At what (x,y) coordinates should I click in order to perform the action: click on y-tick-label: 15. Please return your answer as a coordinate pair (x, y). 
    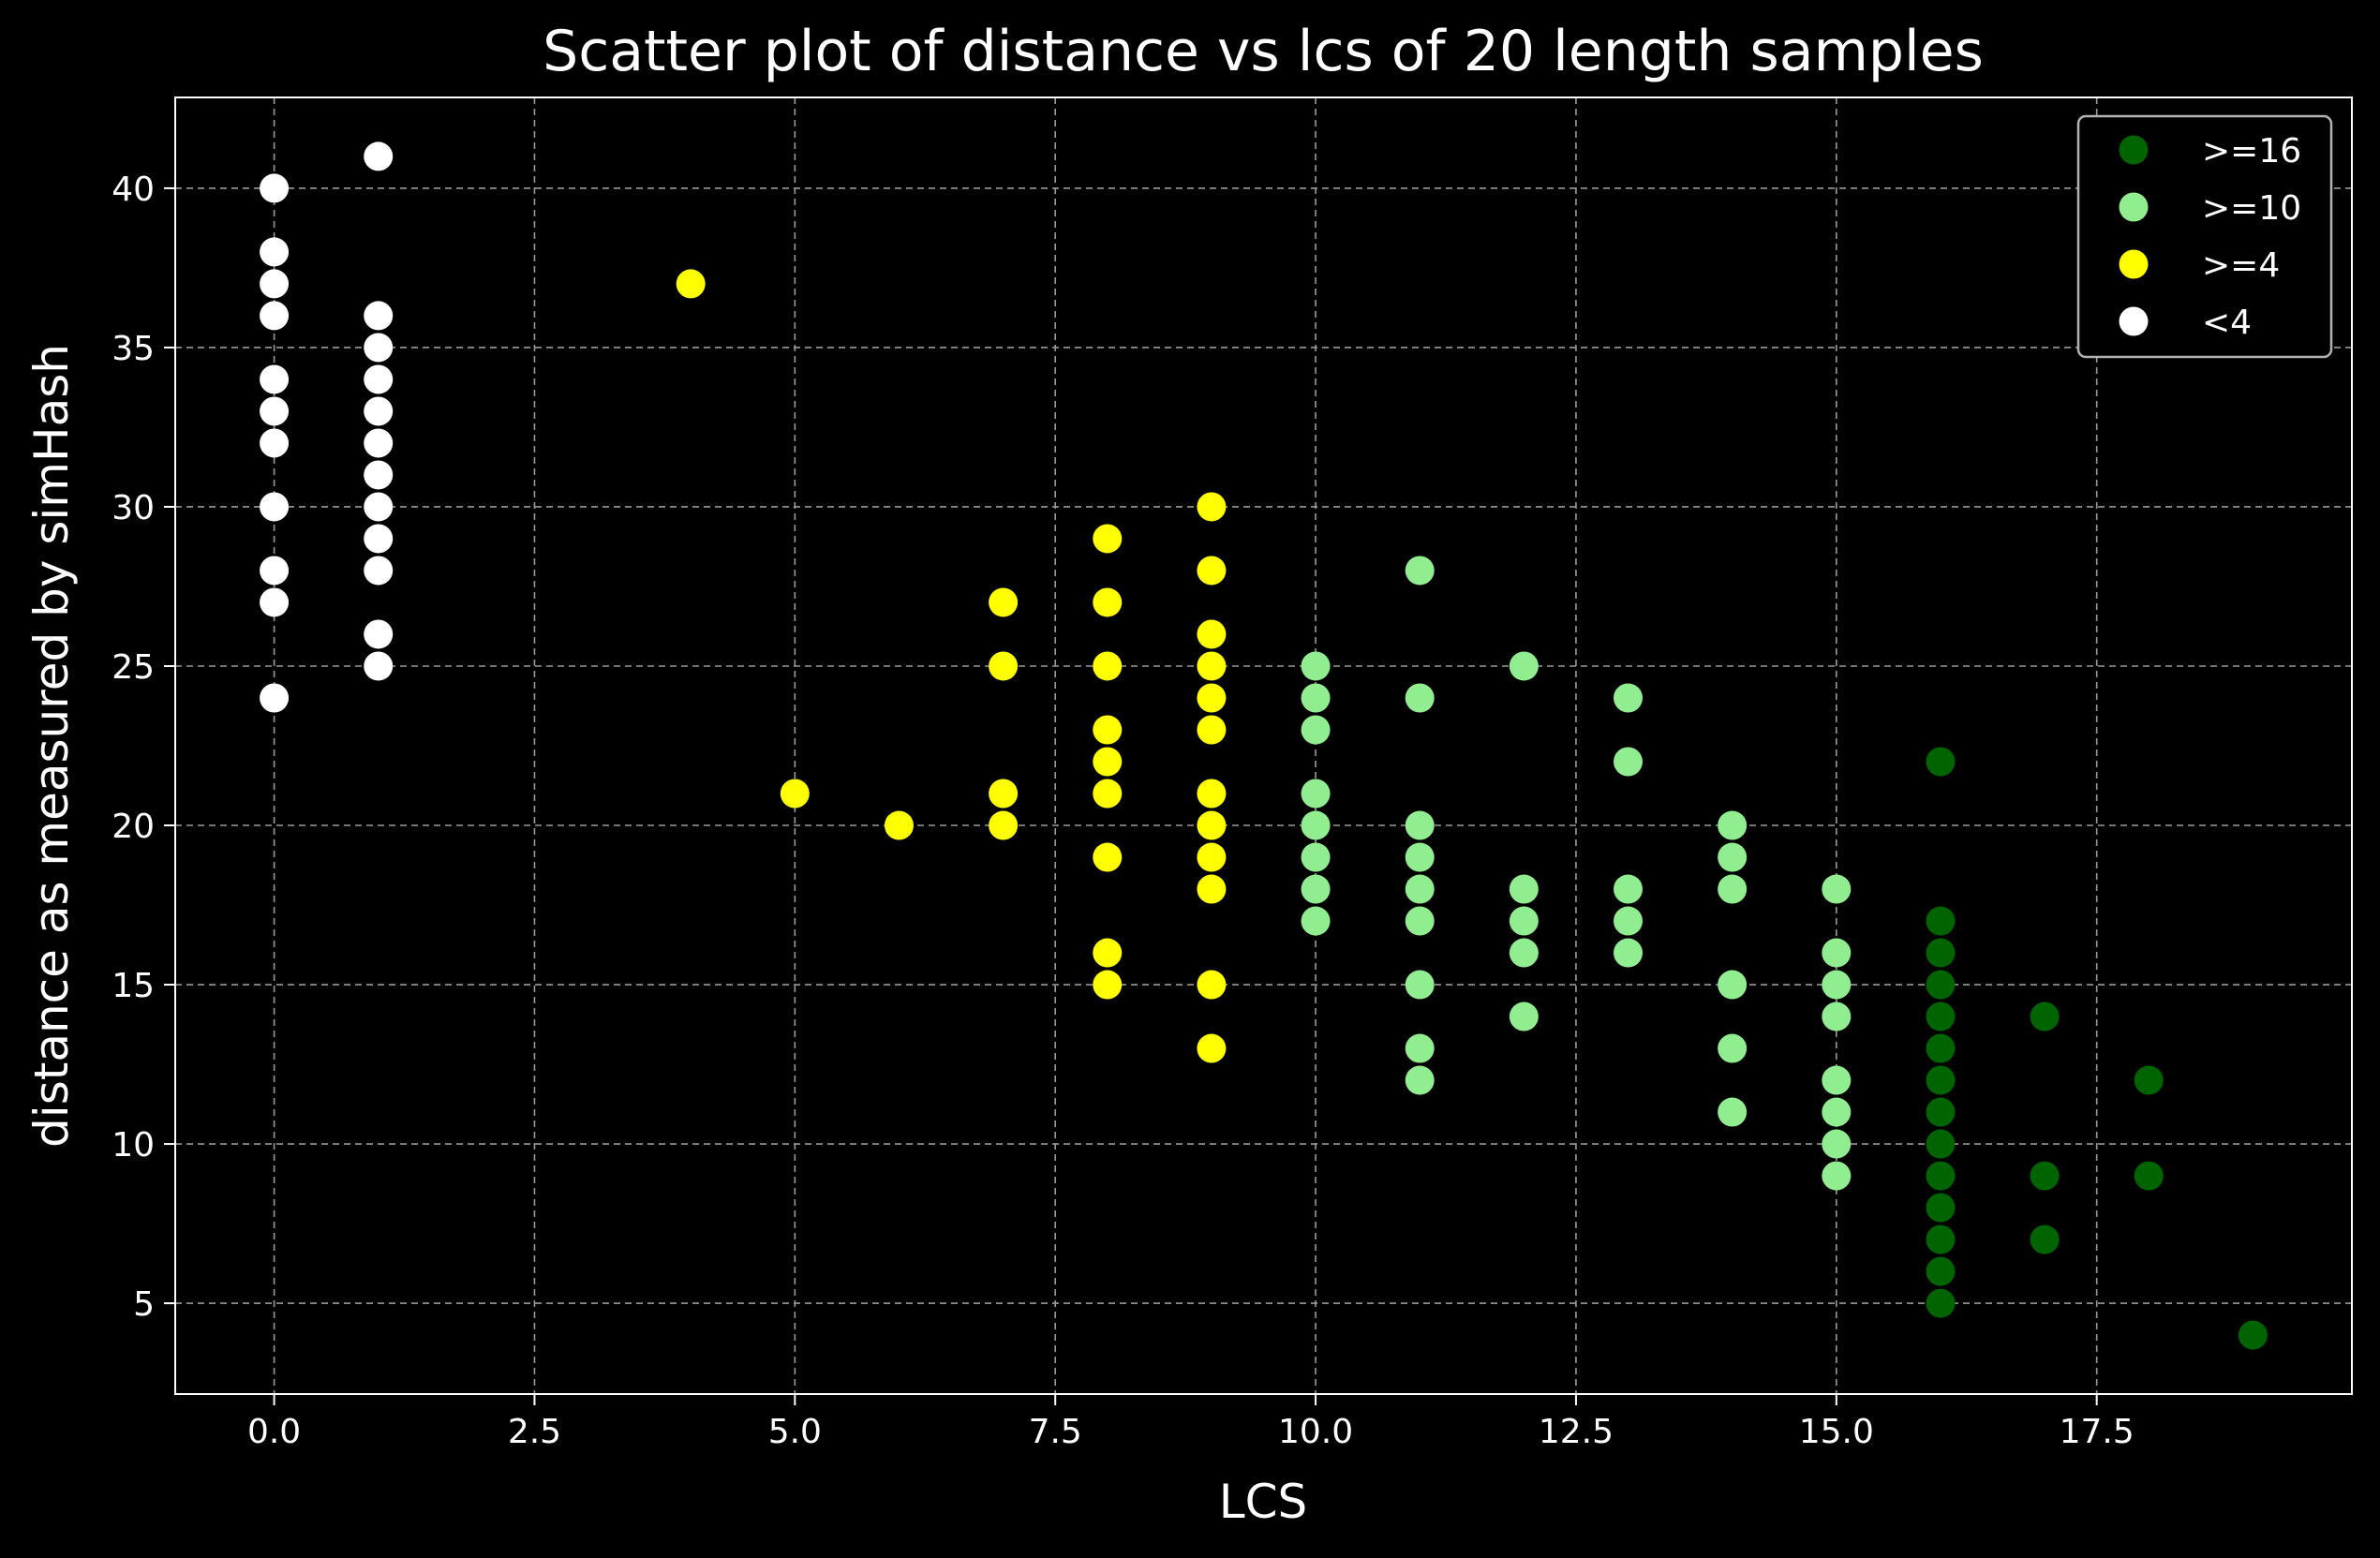
    Looking at the image, I should click on (133, 986).